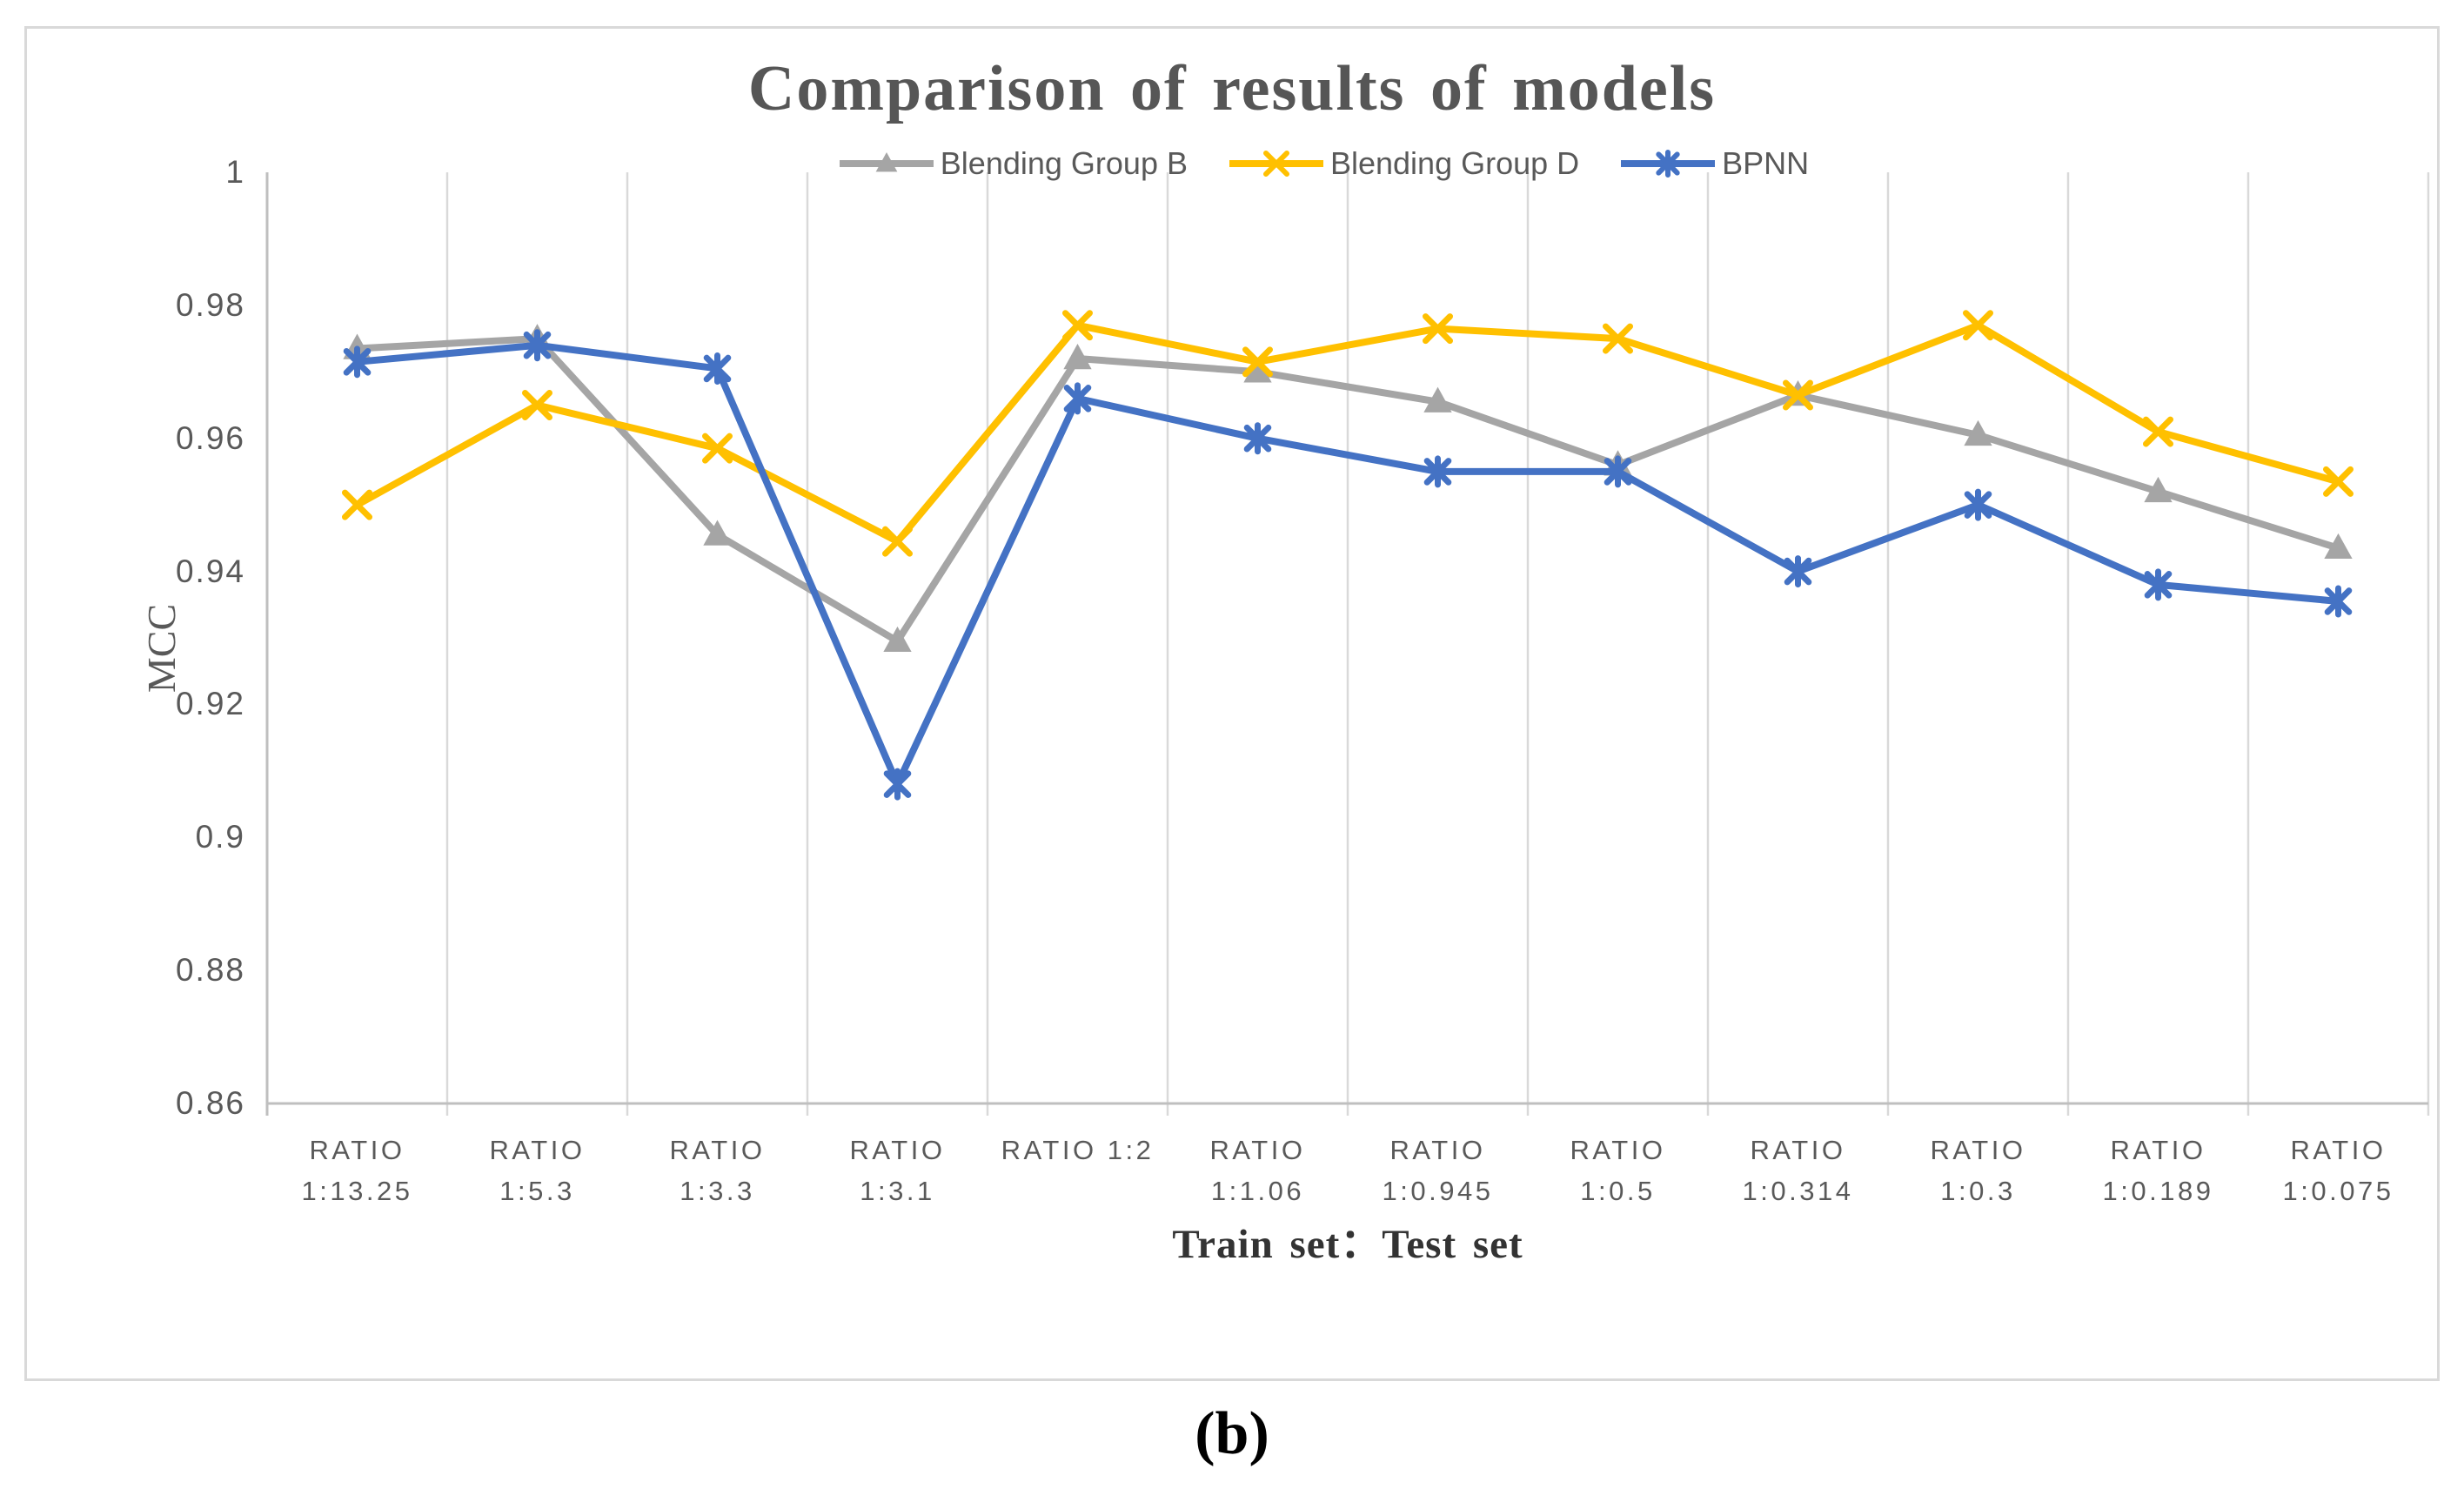 The width and height of the screenshot is (2464, 1509). I want to click on x-tick-label: RATIO 1:0.189, so click(2158, 1170).